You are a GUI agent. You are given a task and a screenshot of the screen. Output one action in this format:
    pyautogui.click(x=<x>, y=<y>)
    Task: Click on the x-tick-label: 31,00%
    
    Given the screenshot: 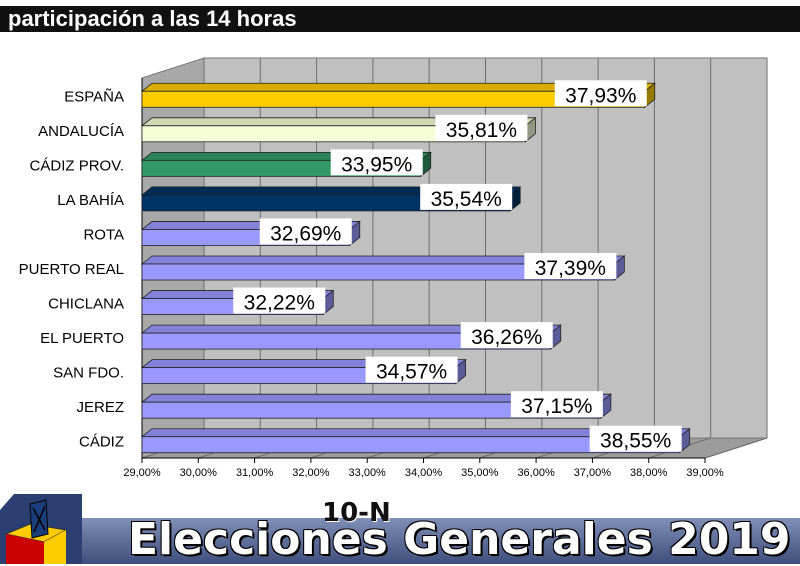 What is the action you would take?
    pyautogui.click(x=255, y=473)
    